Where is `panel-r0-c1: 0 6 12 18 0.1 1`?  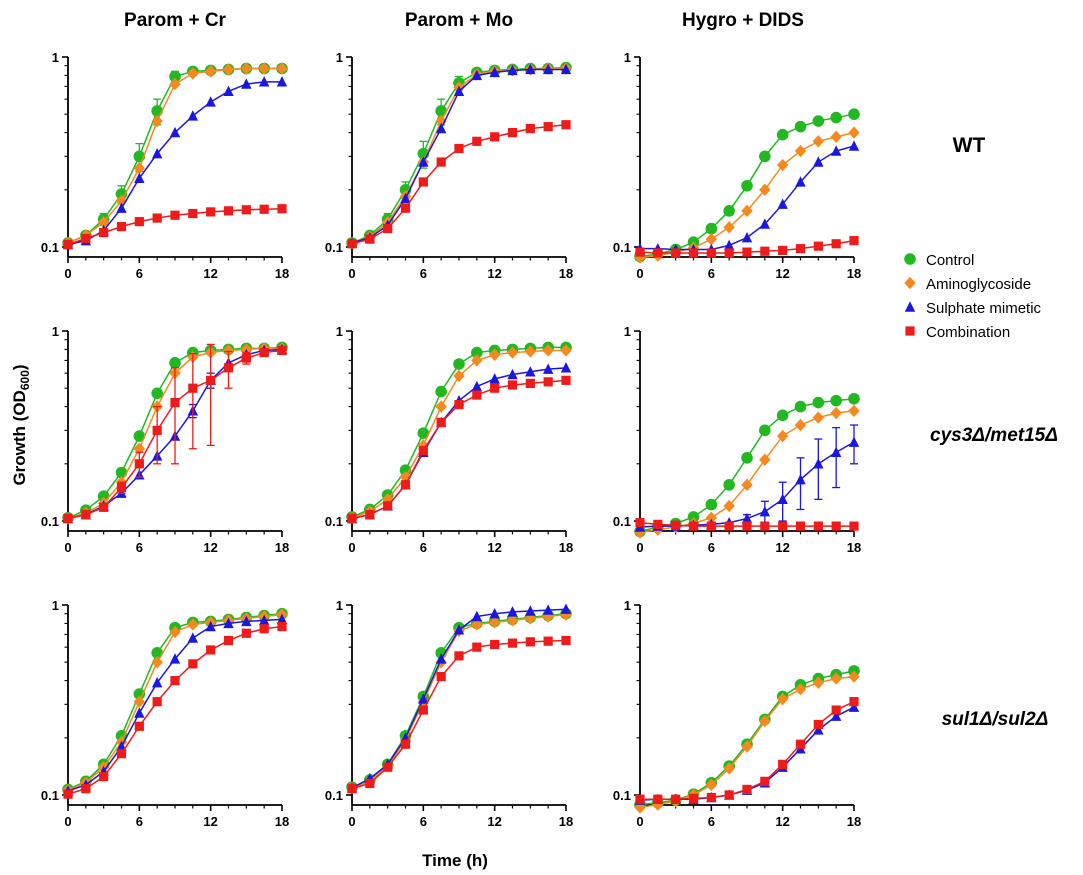 panel-r0-c1: 0 6 12 18 0.1 1 is located at coordinates (449, 165).